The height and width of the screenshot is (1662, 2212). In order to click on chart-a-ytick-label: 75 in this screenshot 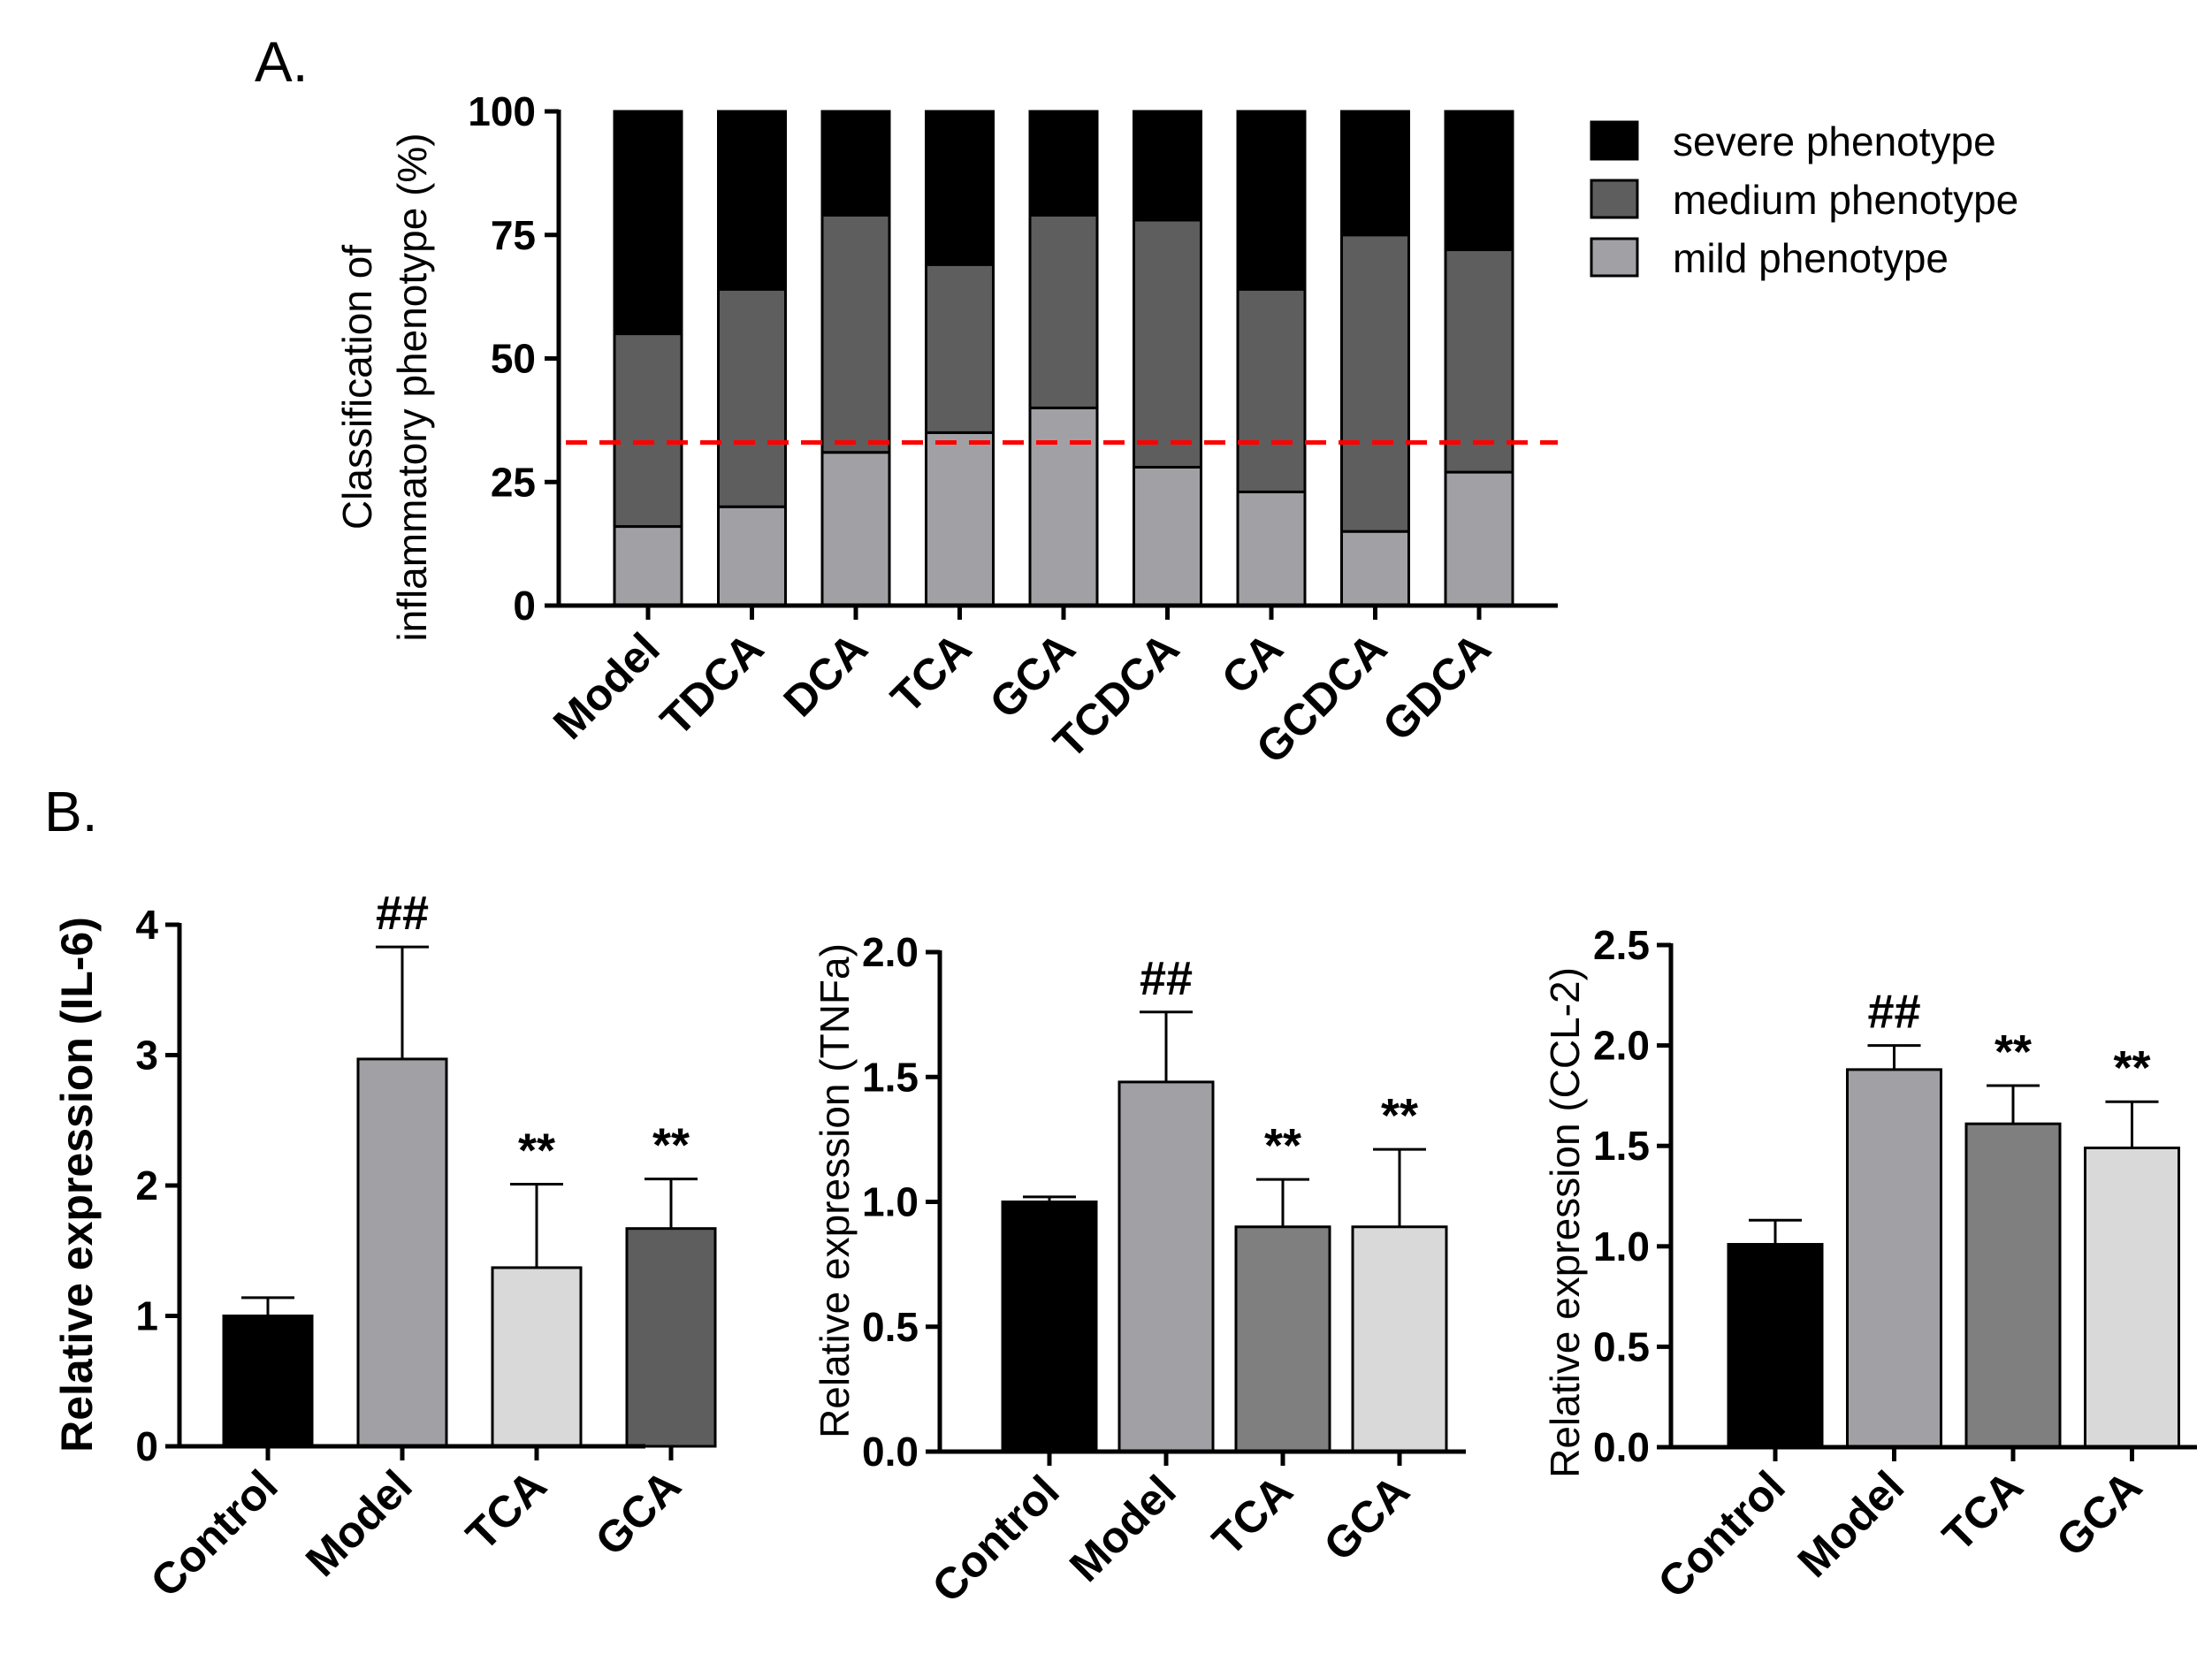, I will do `click(513, 235)`.